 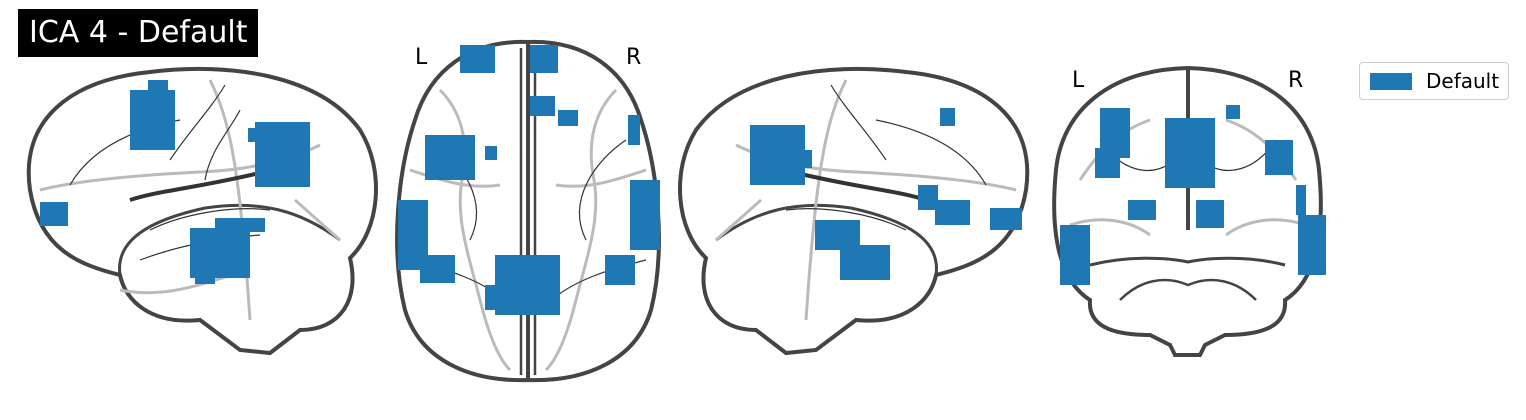 I want to click on legend-label: Default, so click(x=1463, y=81).